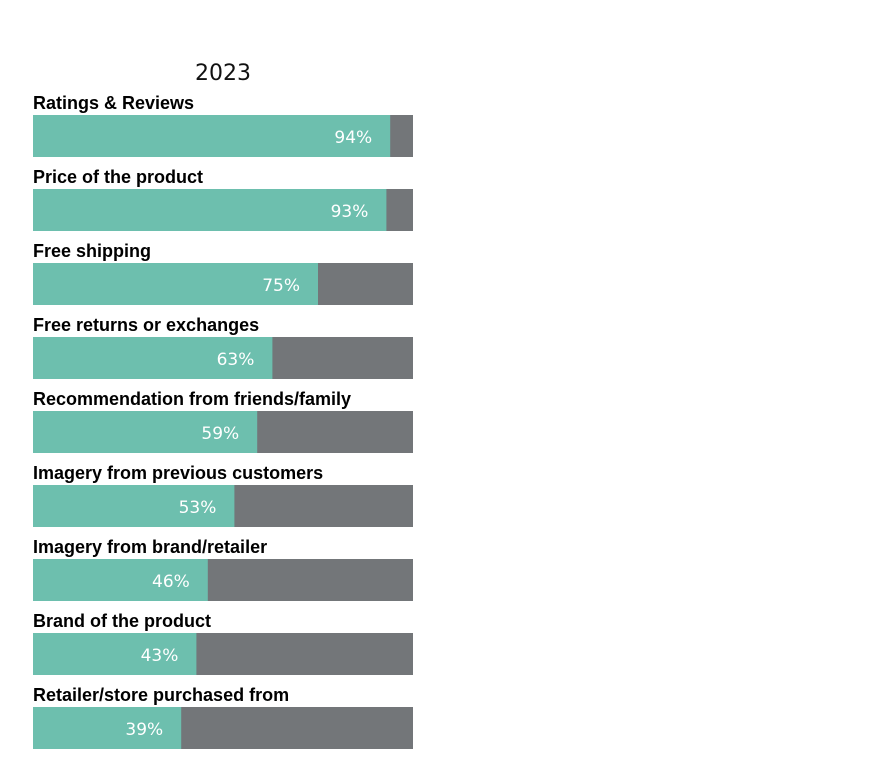 The image size is (880, 759). I want to click on value-label: 93%, so click(350, 212).